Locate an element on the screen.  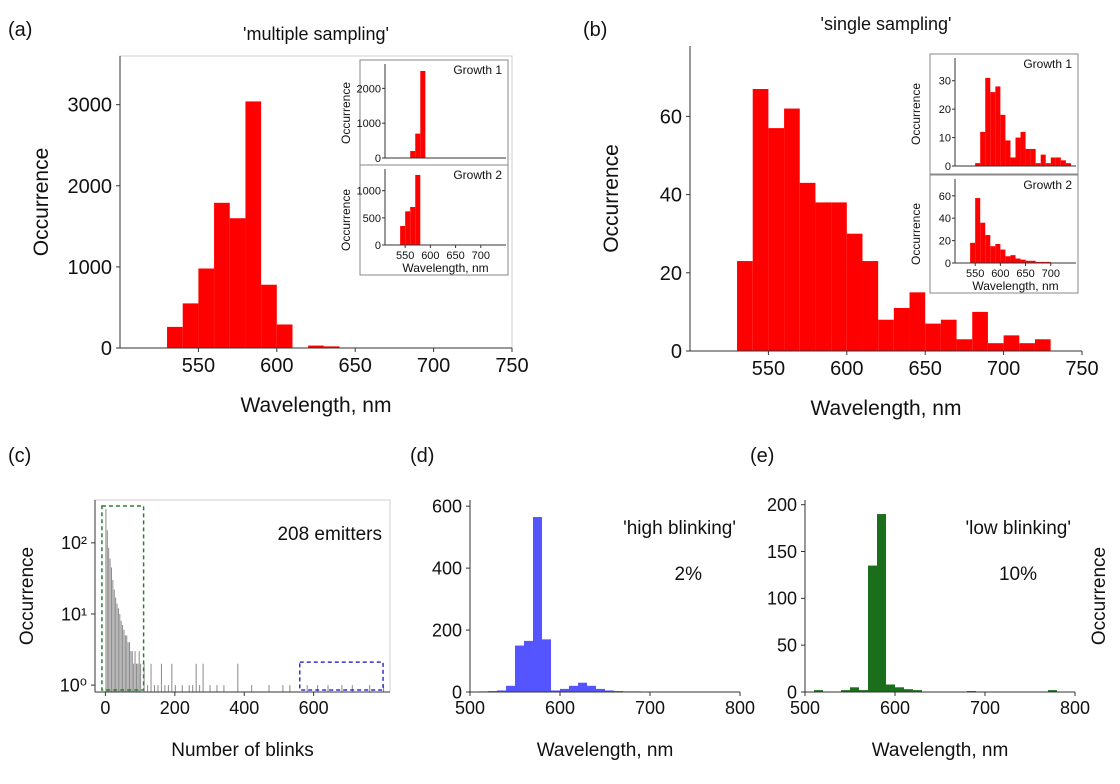
y-tick-label: 100 is located at coordinates (782, 599).